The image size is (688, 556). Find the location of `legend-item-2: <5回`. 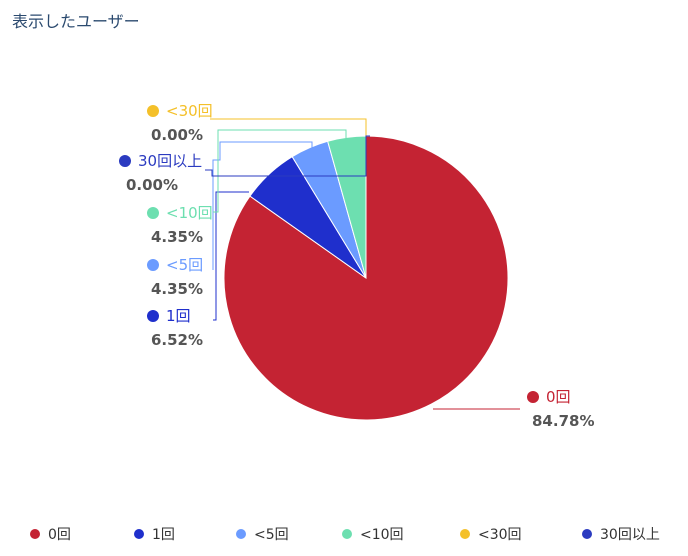

legend-item-2: <5回 is located at coordinates (262, 534).